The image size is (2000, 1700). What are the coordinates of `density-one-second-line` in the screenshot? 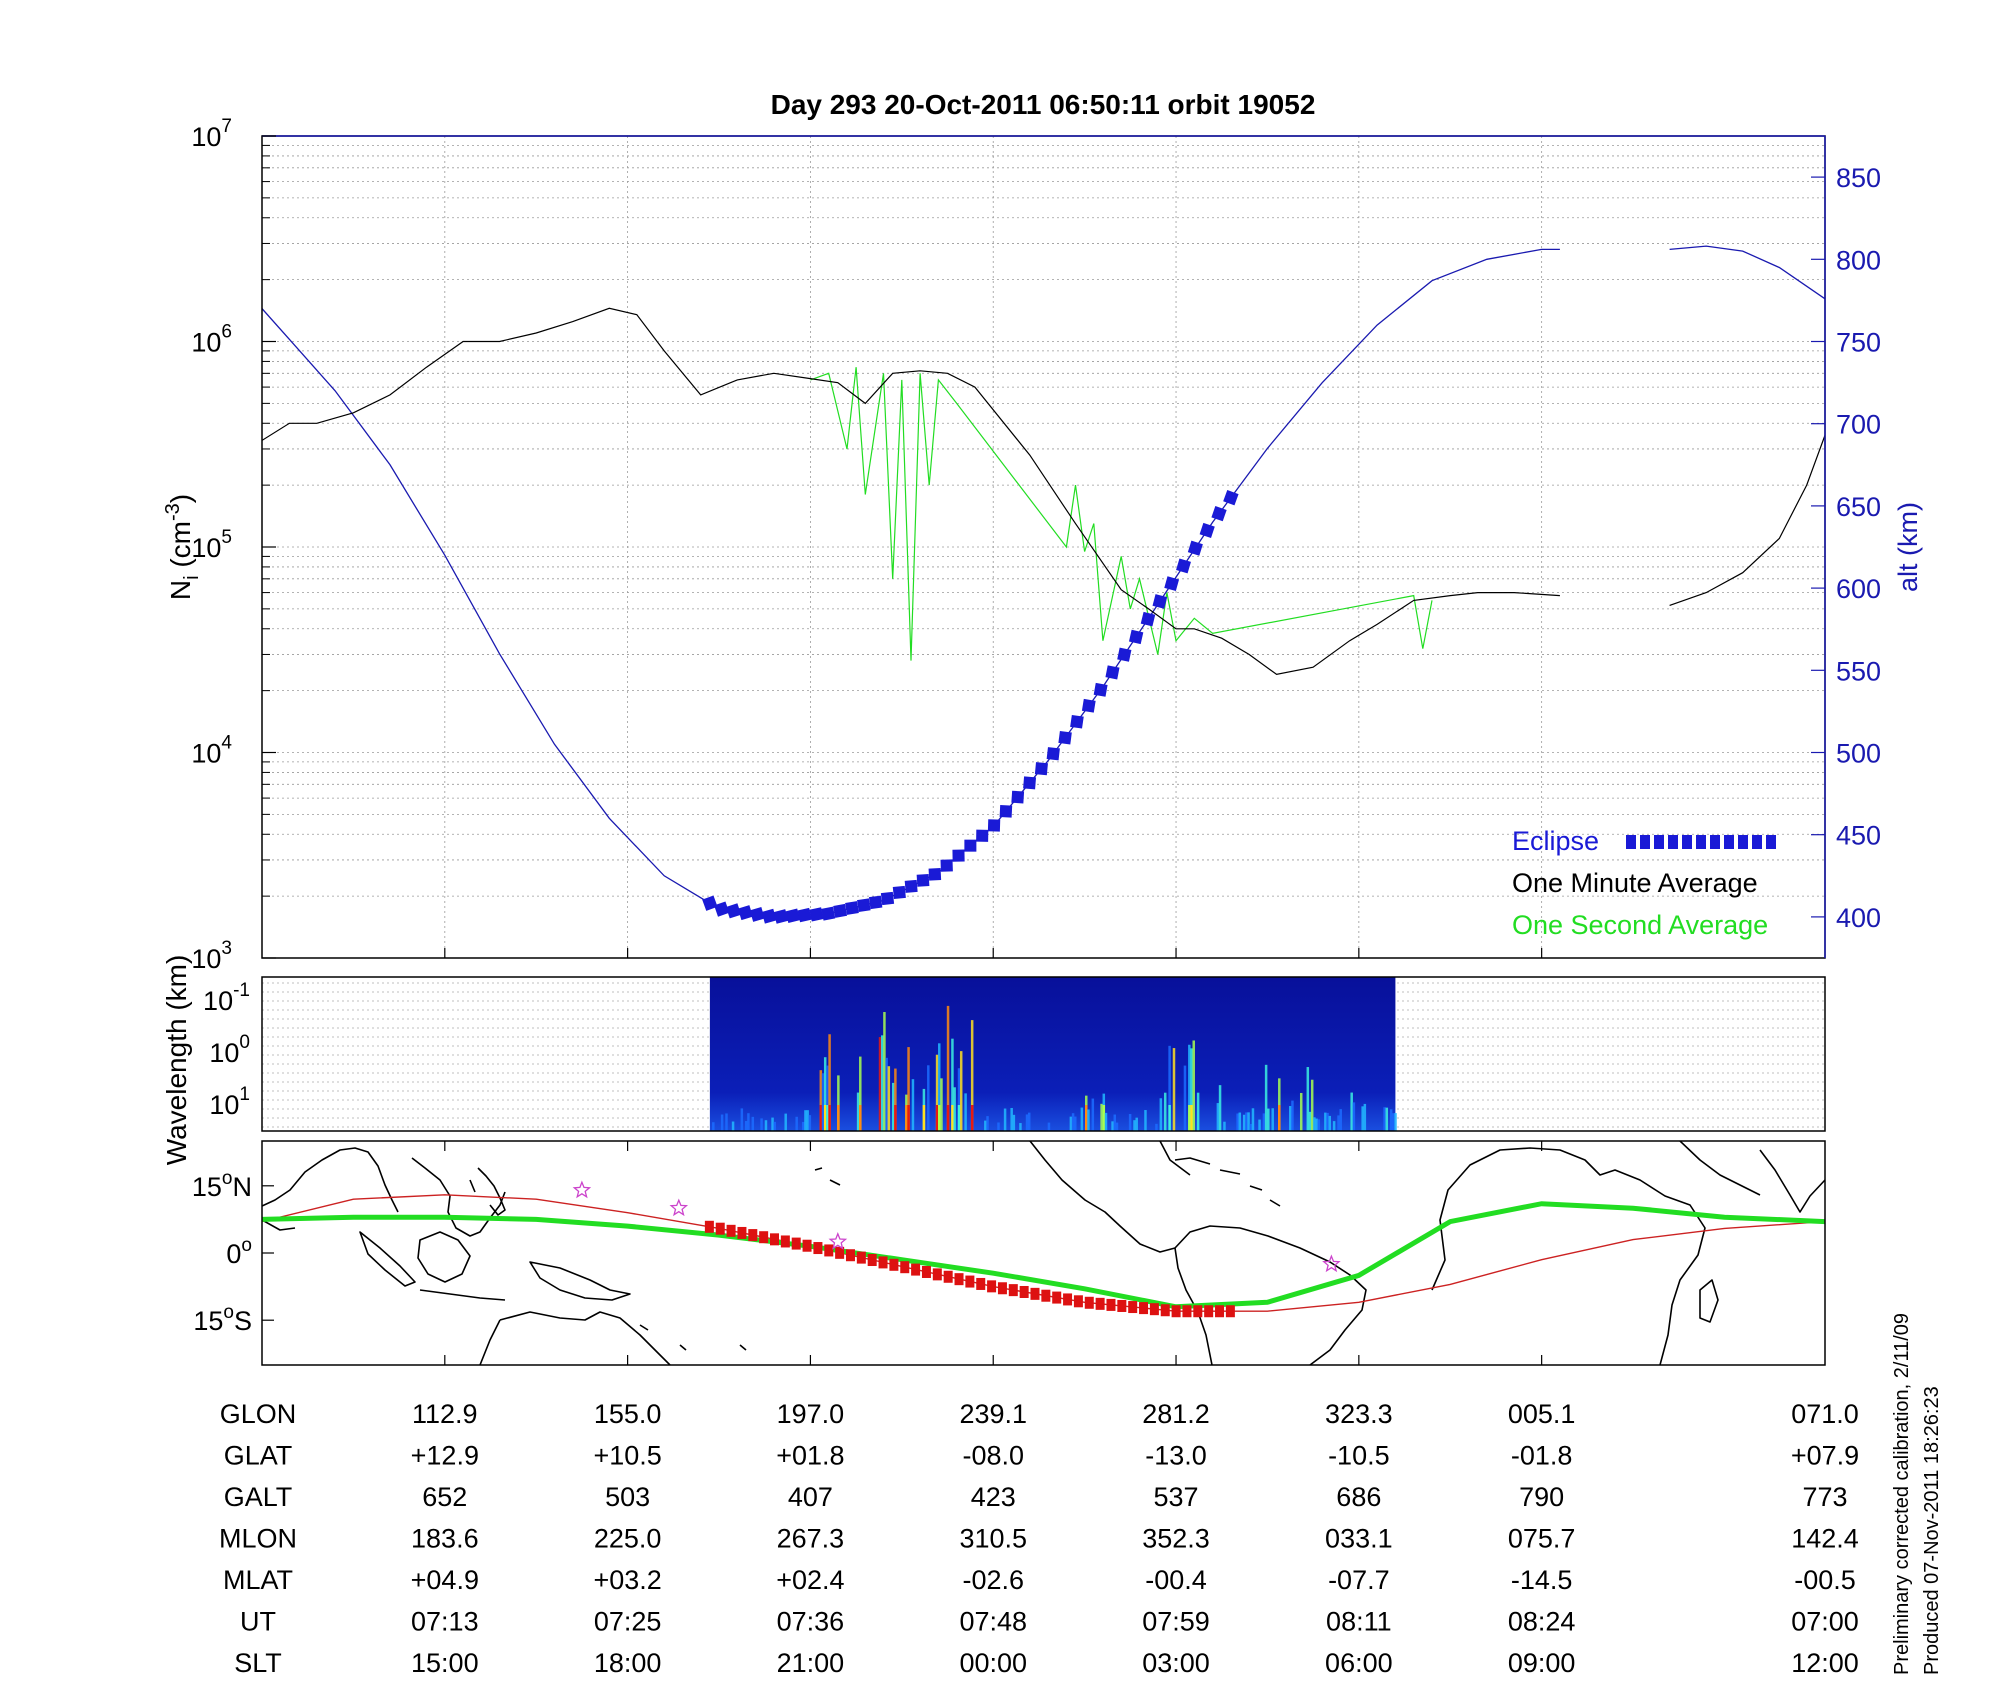 It's located at (1121, 514).